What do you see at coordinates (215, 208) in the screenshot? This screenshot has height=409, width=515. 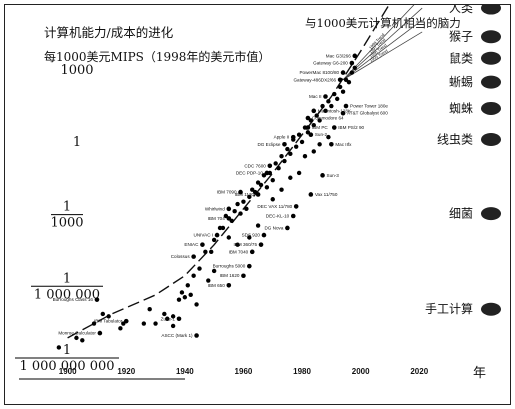 I see `machine-label: Whirlwind` at bounding box center [215, 208].